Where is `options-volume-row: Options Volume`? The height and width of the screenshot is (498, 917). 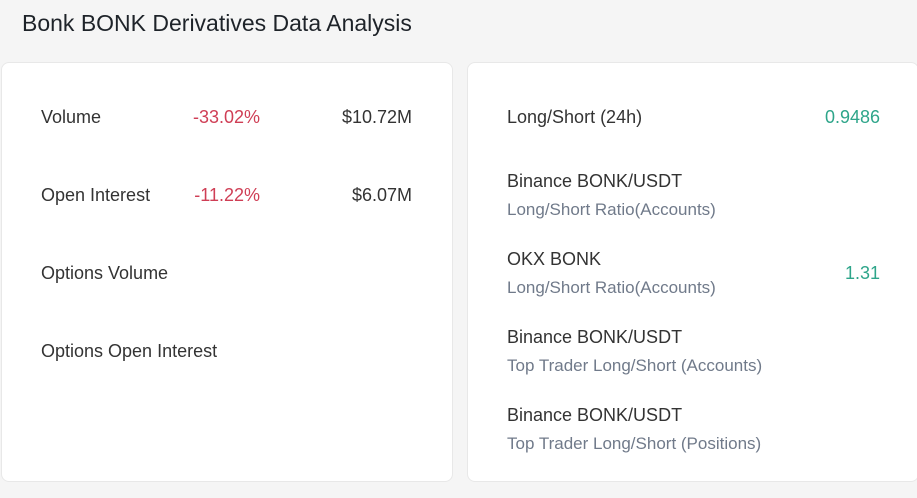
options-volume-row: Options Volume is located at coordinates (226, 273).